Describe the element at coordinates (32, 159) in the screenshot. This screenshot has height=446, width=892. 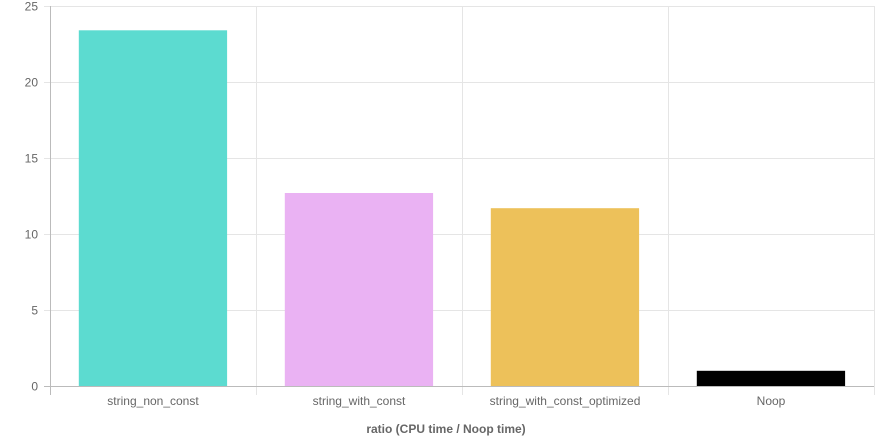
I see `y-tick-label: 15` at that location.